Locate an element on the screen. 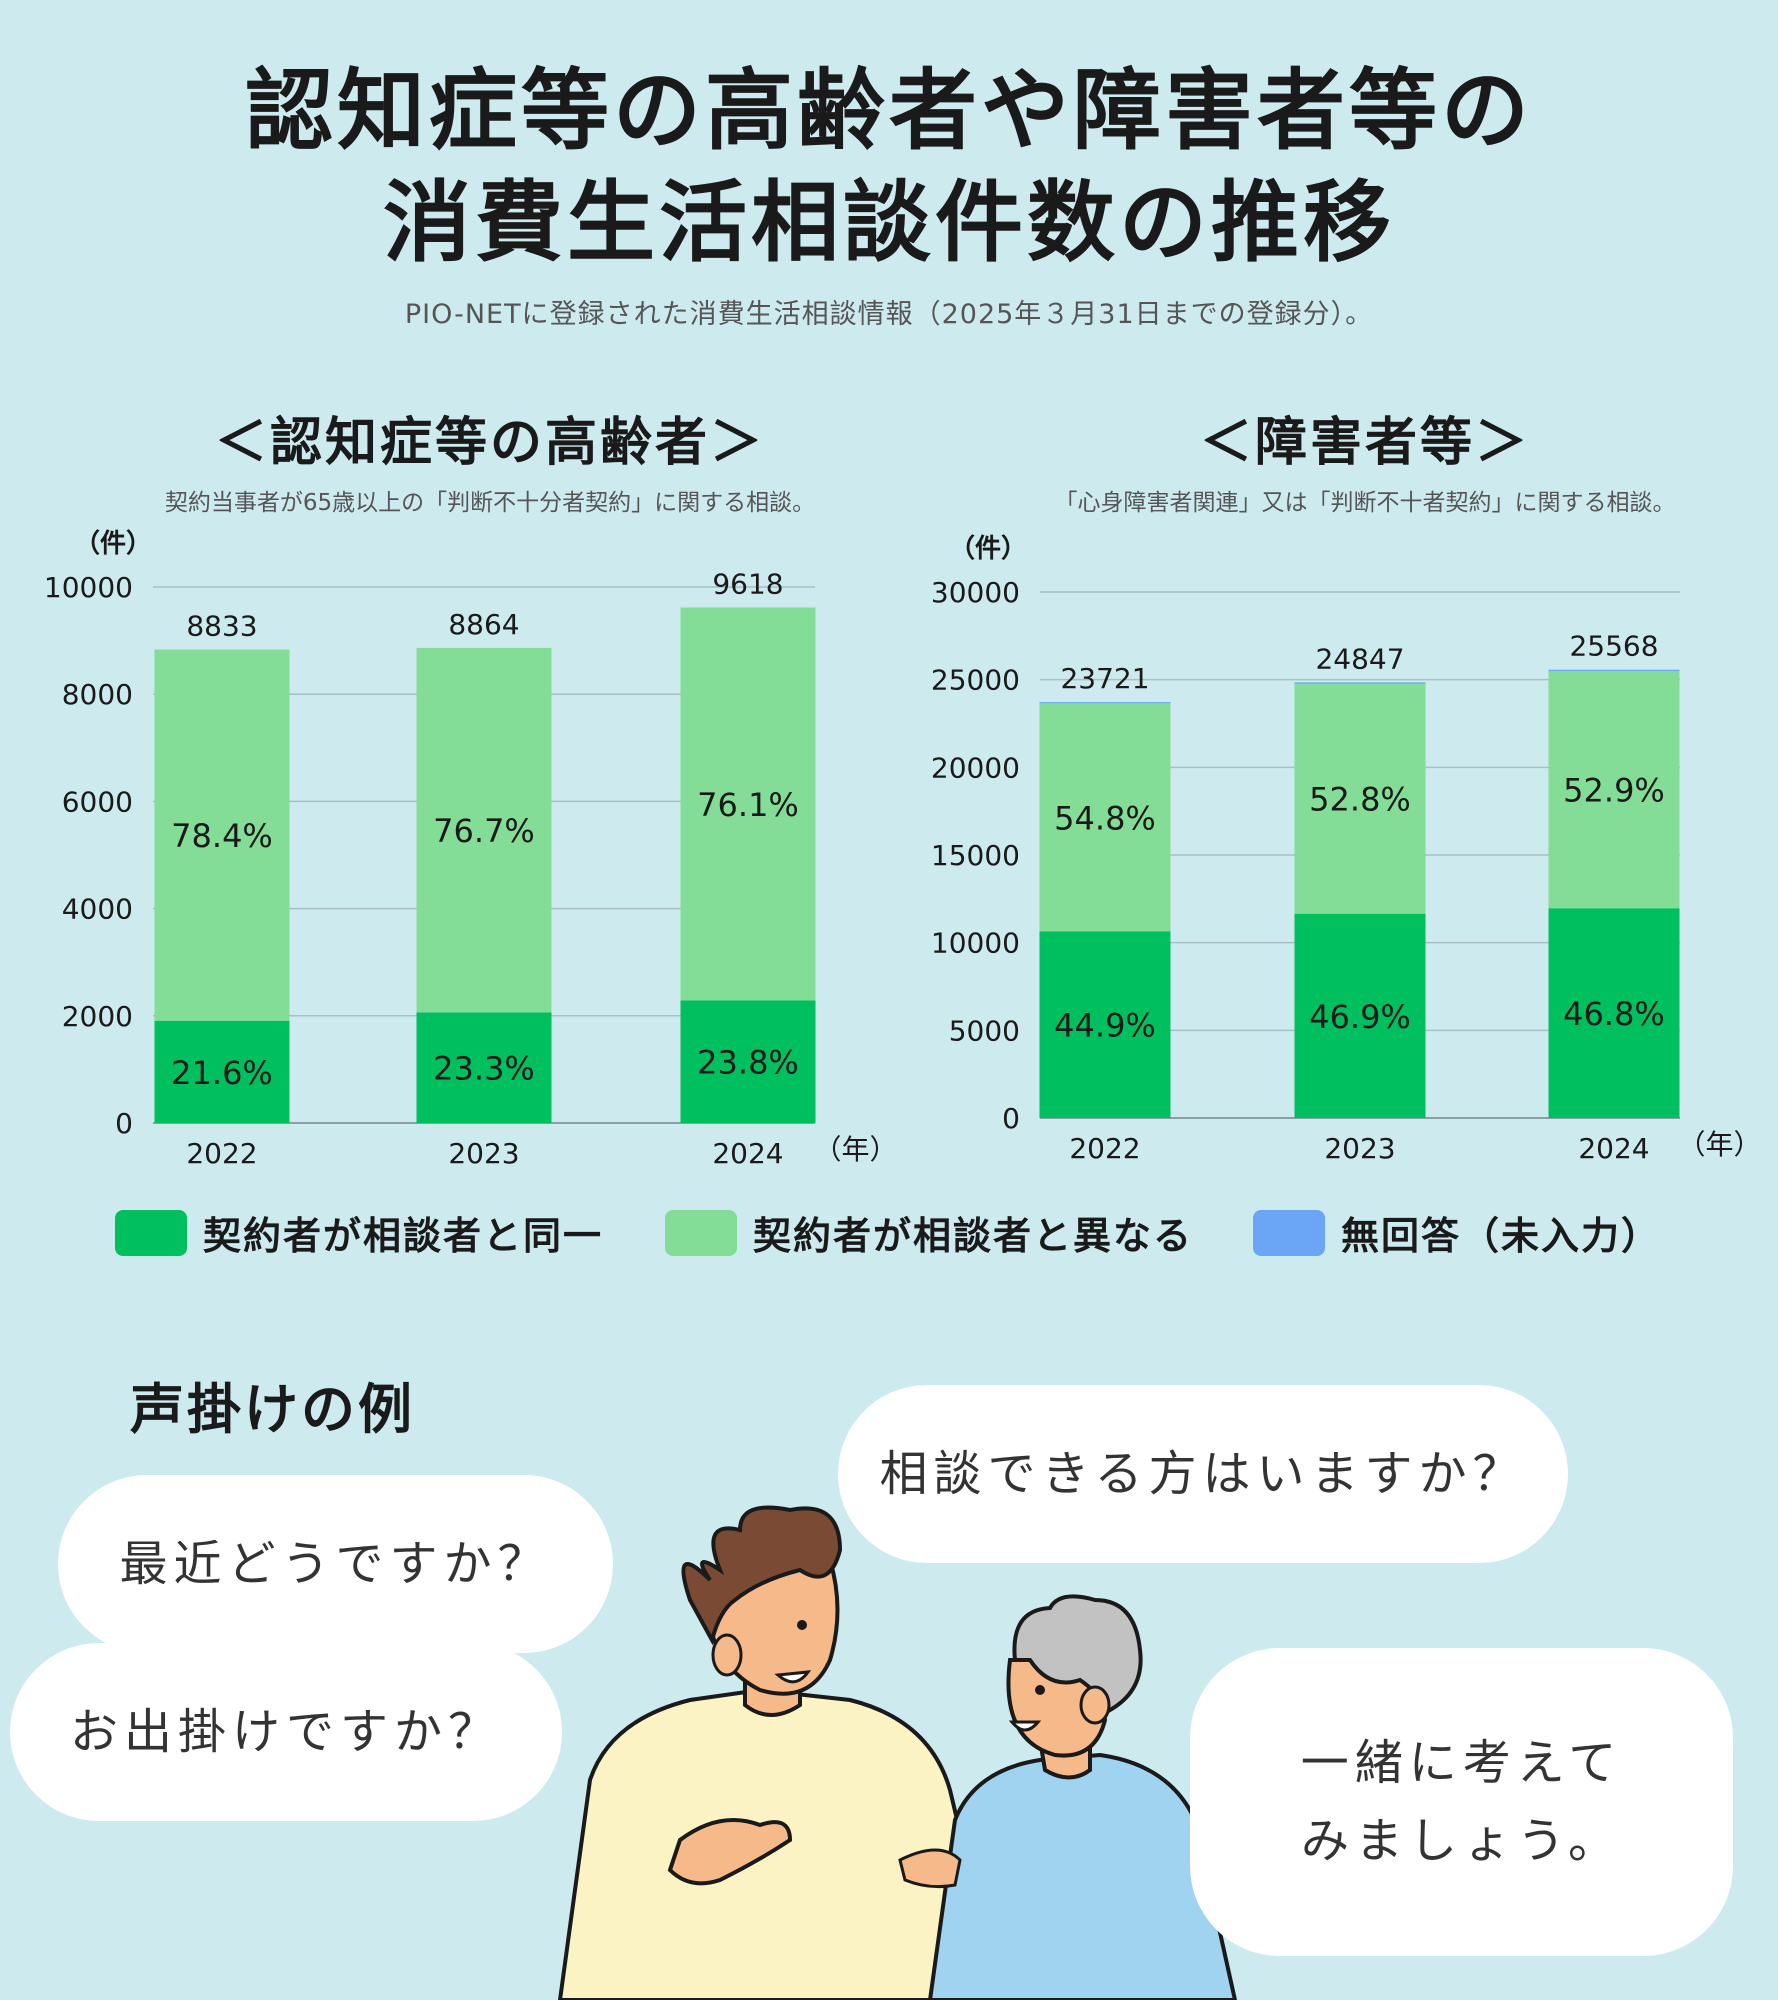 This screenshot has height=2000, width=1778. data-label-pct: 76.1% is located at coordinates (748, 805).